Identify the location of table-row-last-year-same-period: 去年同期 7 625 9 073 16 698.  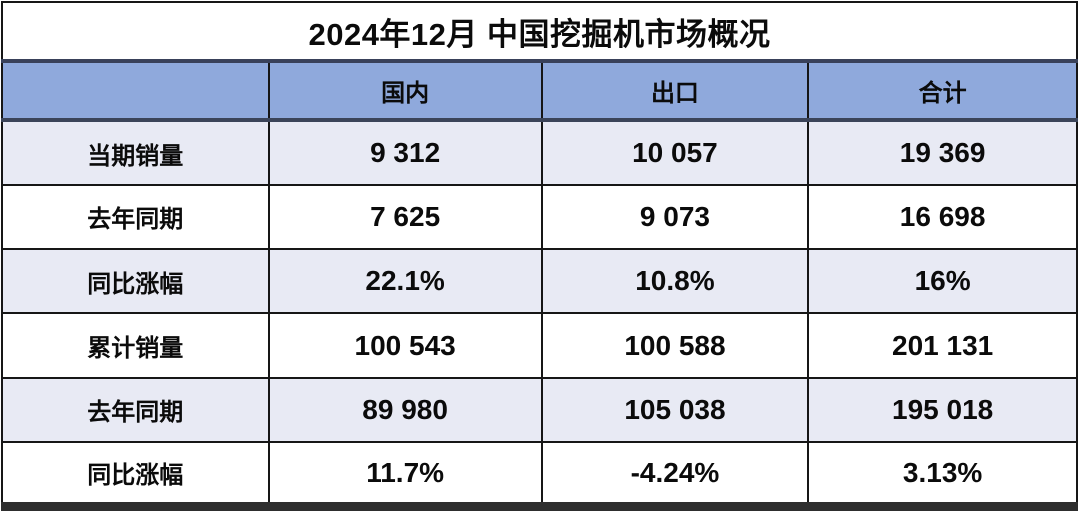
(539, 217).